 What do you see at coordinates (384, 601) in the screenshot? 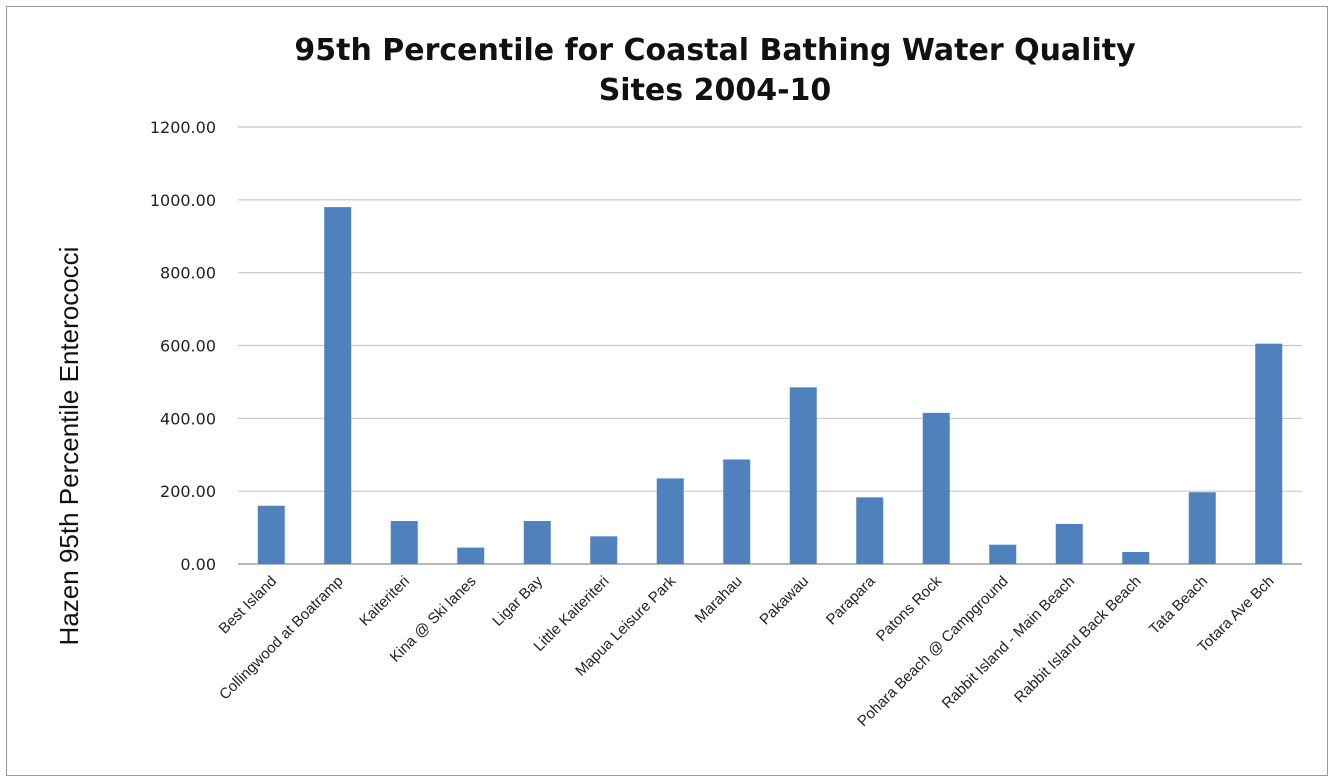
I see `x-tick-label: Kaiteriteri` at bounding box center [384, 601].